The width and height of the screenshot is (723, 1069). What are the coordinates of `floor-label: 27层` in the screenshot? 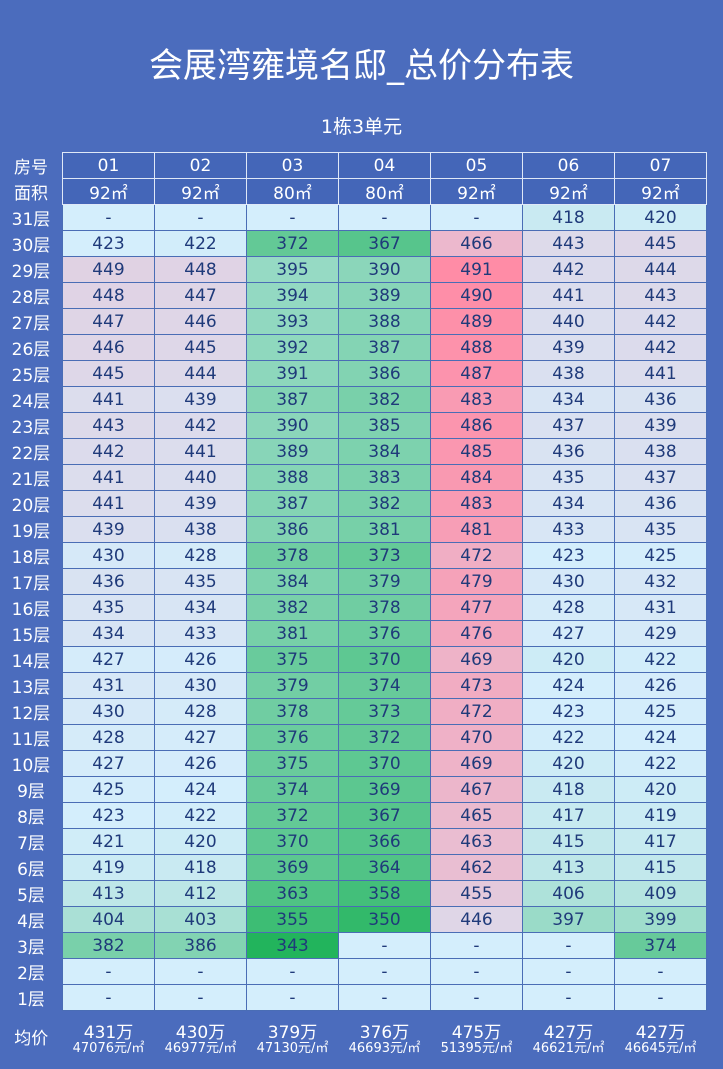 It's located at (31, 322).